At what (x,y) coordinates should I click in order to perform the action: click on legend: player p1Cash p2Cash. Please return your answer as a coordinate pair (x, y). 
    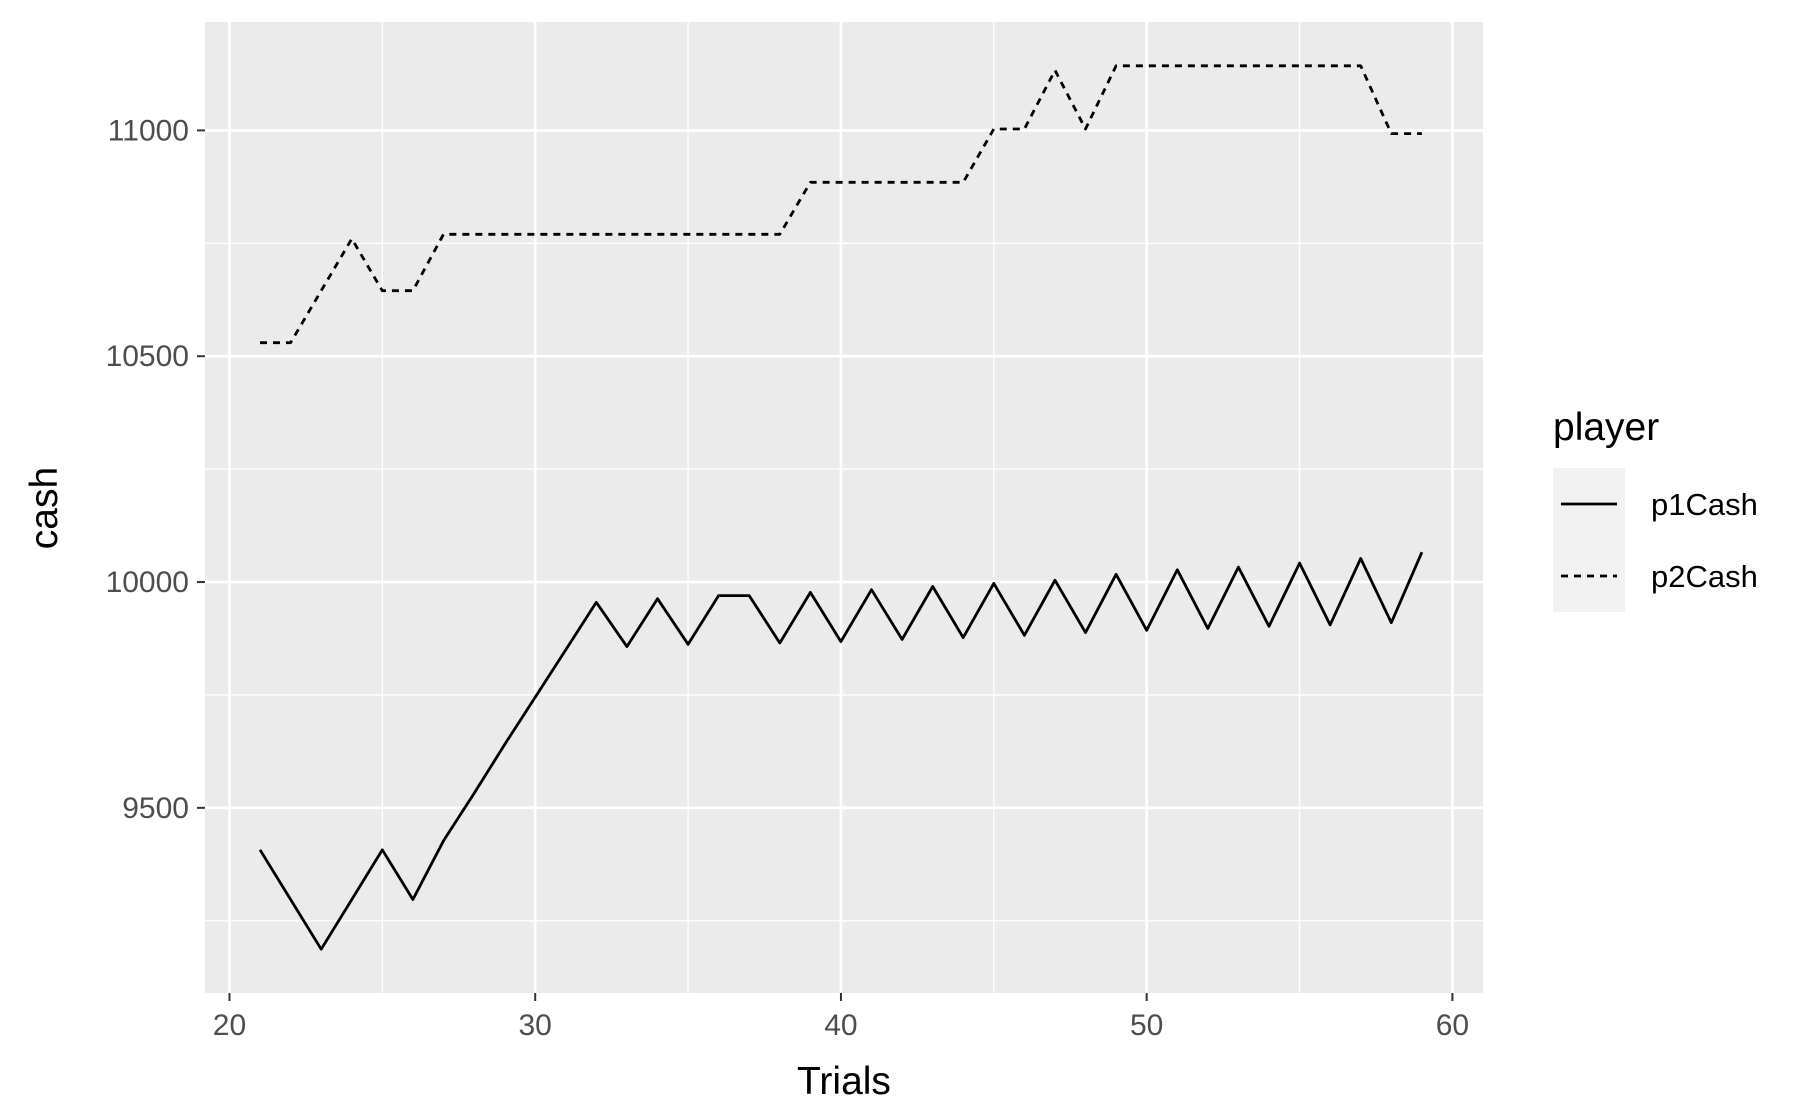
    Looking at the image, I should click on (1655, 509).